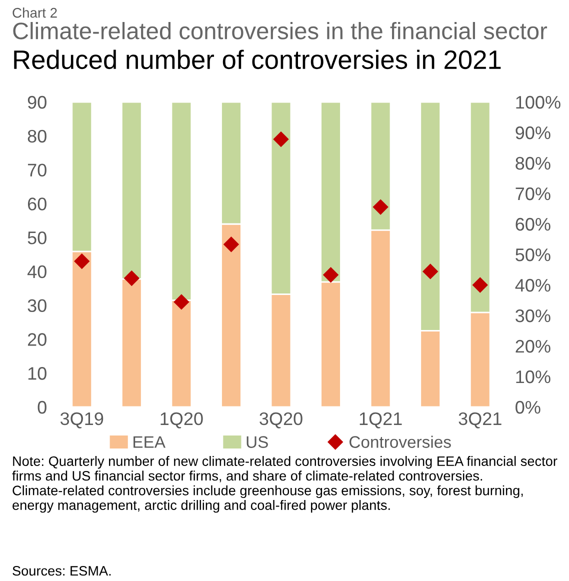 This screenshot has height=581, width=569. Describe the element at coordinates (257, 442) in the screenshot. I see `legend-label: US` at that location.